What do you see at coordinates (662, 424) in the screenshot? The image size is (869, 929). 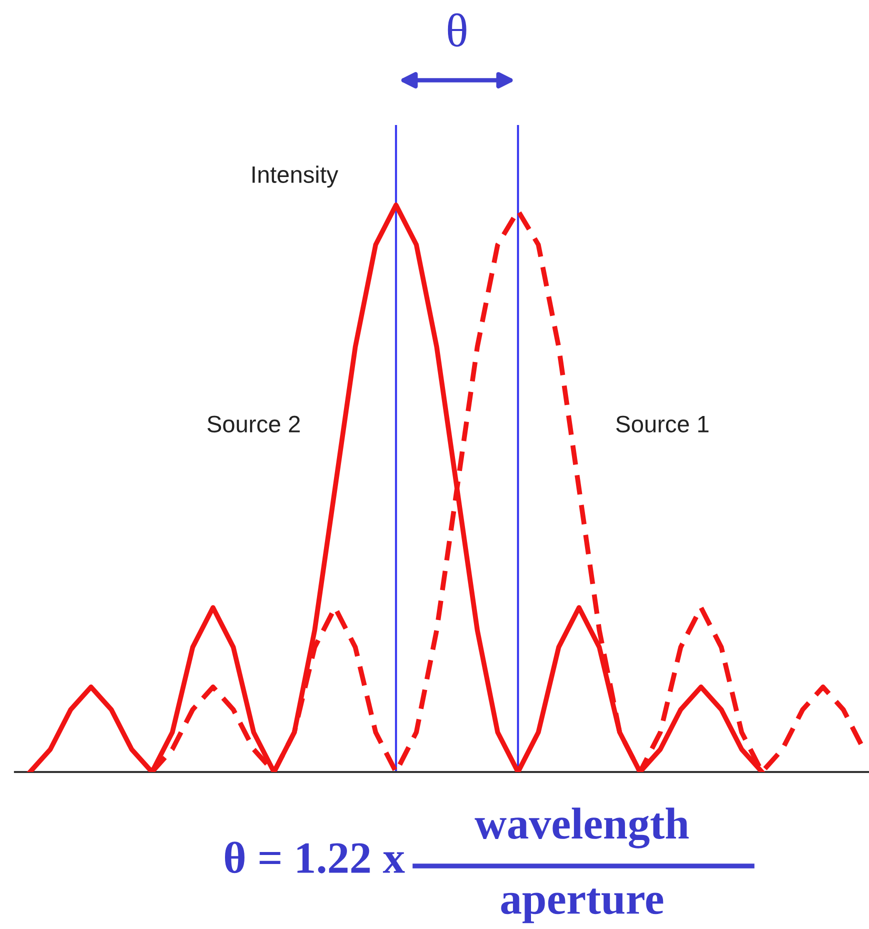 I see `series-label: Source 1` at bounding box center [662, 424].